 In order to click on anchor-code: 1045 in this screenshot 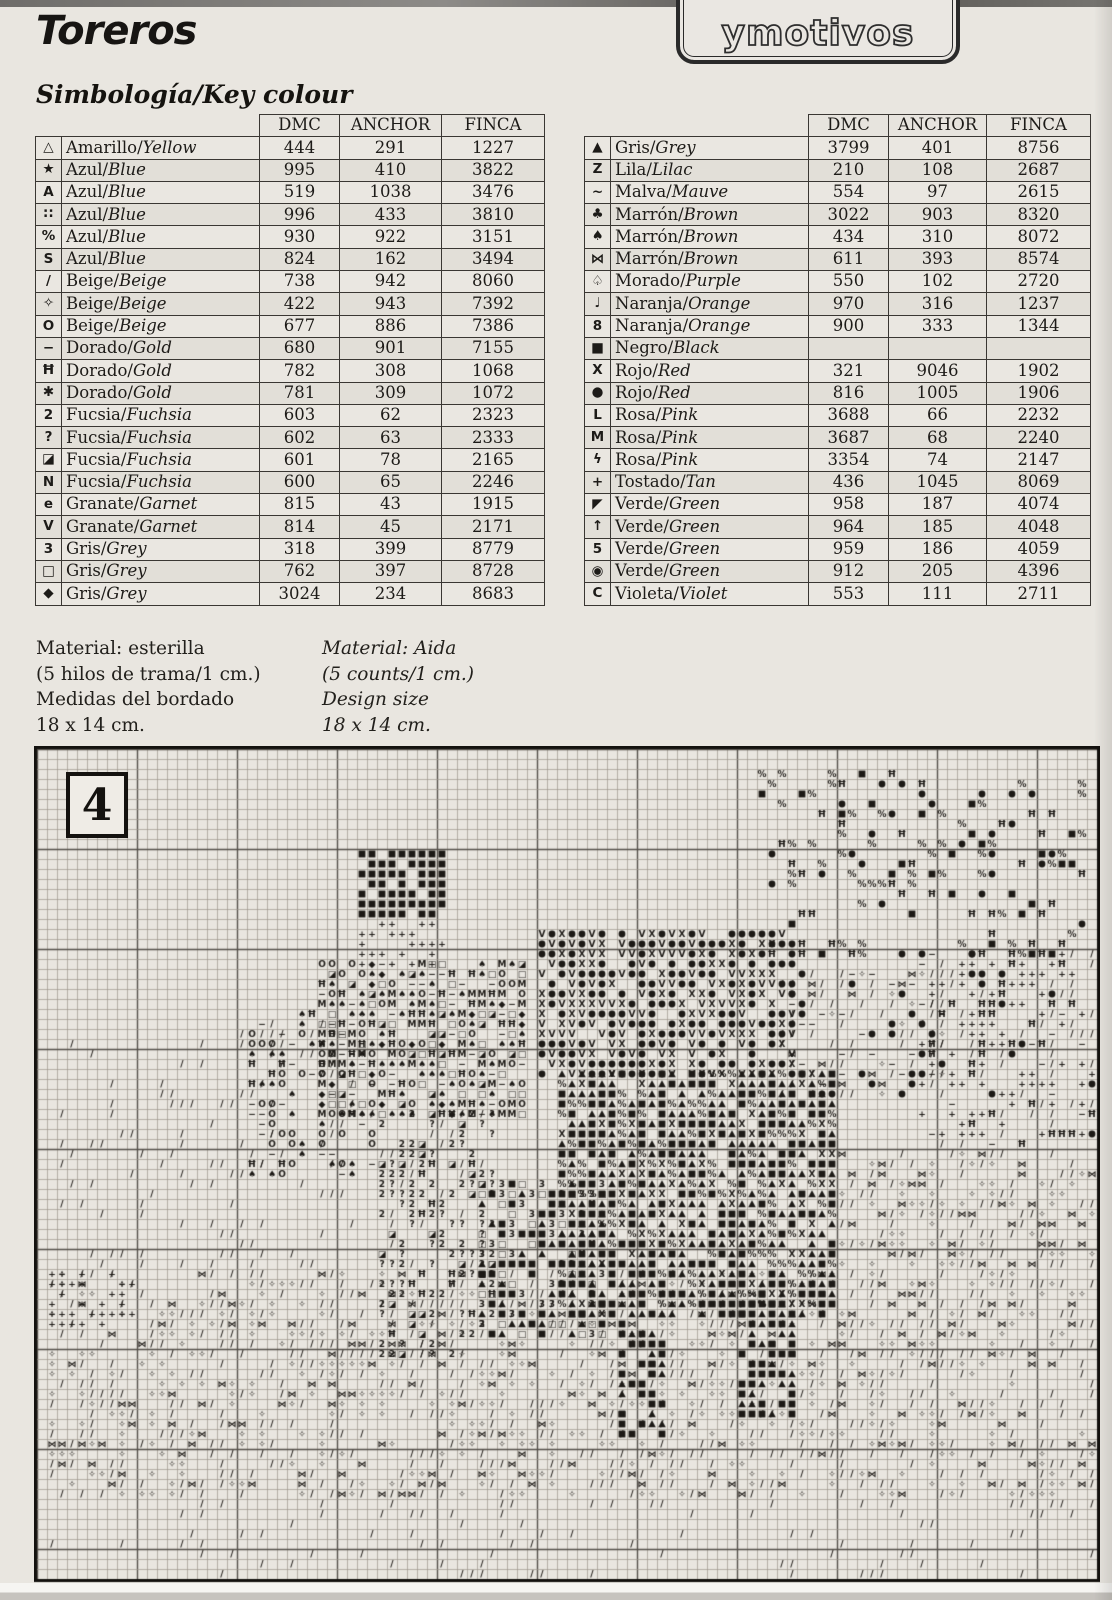, I will do `click(937, 482)`.